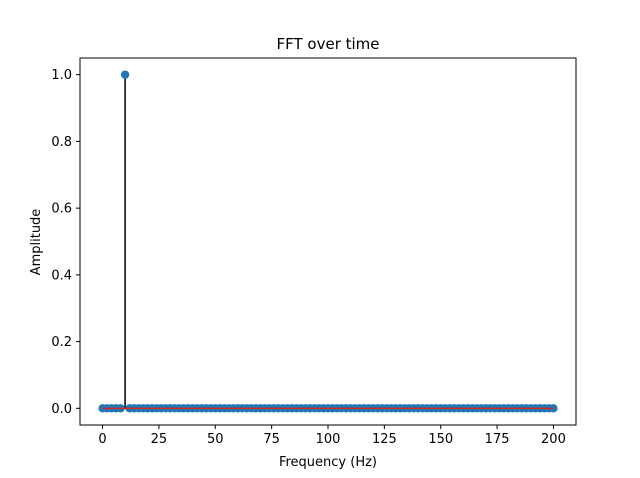 Image resolution: width=640 pixels, height=478 pixels. I want to click on y-tick-label: 0.0, so click(61, 409).